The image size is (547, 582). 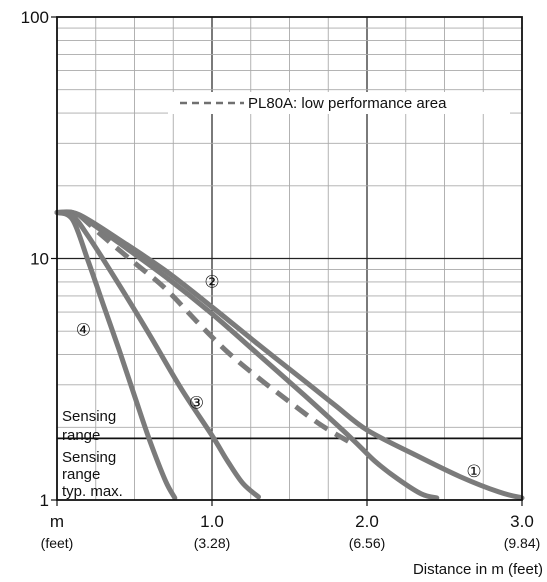 What do you see at coordinates (212, 521) in the screenshot?
I see `x-tick-label: 1.0` at bounding box center [212, 521].